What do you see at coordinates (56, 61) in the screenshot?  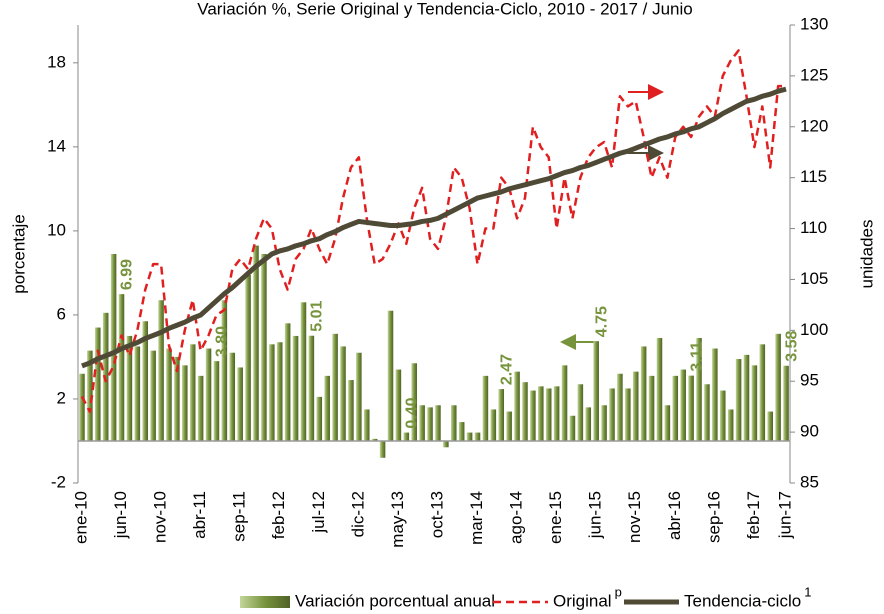 I see `y-tick-label: 18` at bounding box center [56, 61].